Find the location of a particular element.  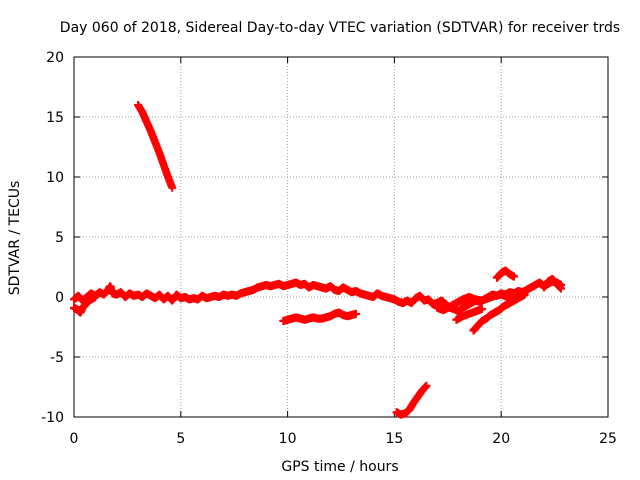

y-tick-label: 20 is located at coordinates (55, 58).